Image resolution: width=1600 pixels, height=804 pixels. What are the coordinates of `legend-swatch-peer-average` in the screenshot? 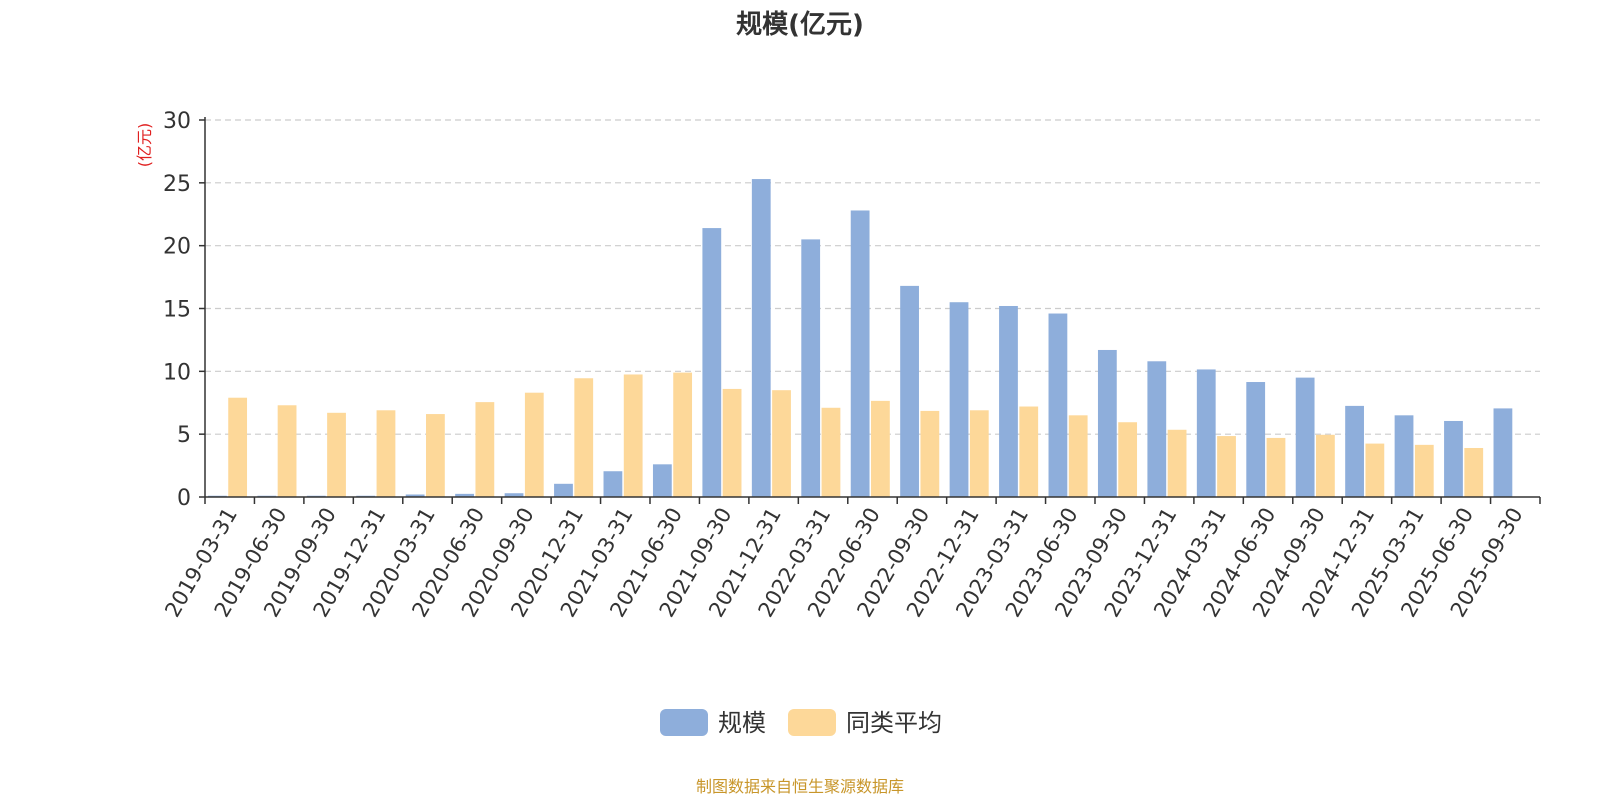 It's located at (812, 722).